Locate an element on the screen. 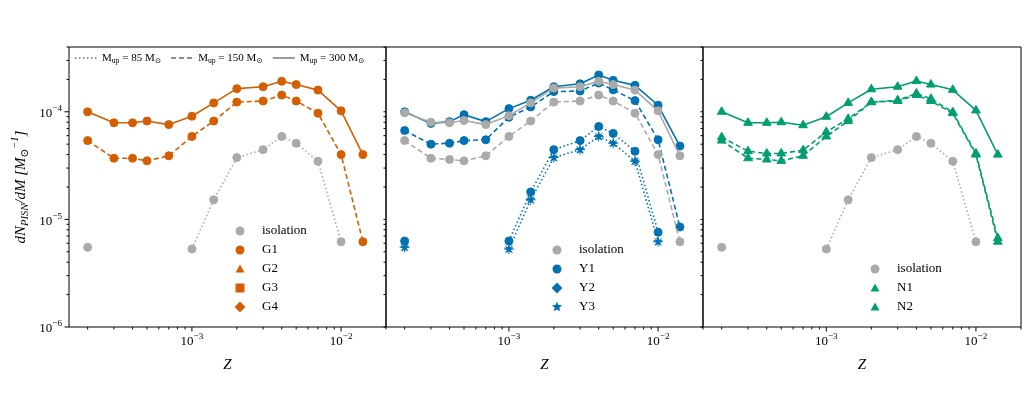 The height and width of the screenshot is (396, 1033). legend-label: Y2 is located at coordinates (587, 287).